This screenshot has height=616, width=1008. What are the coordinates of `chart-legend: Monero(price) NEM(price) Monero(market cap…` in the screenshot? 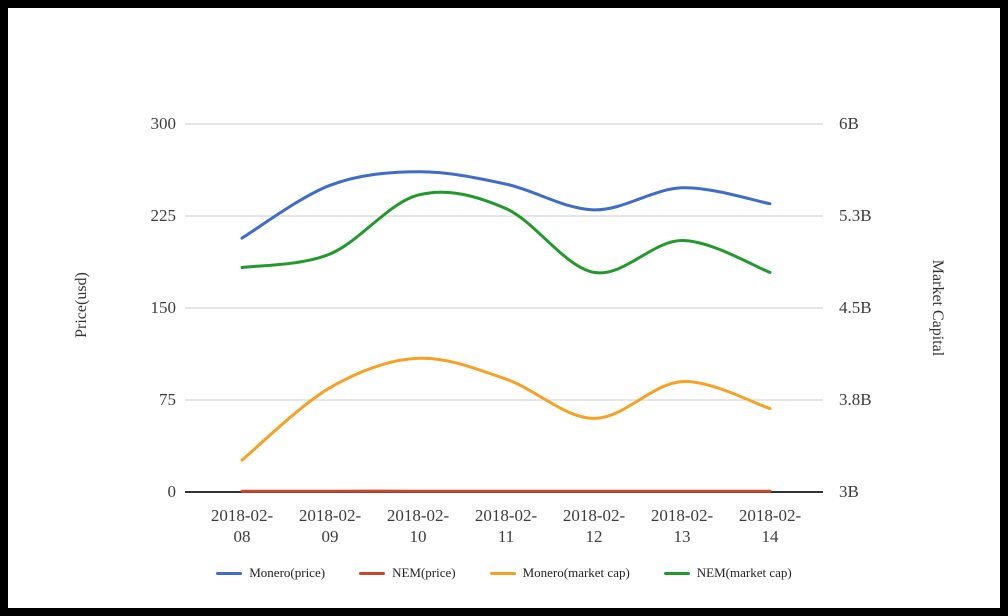 It's located at (504, 573).